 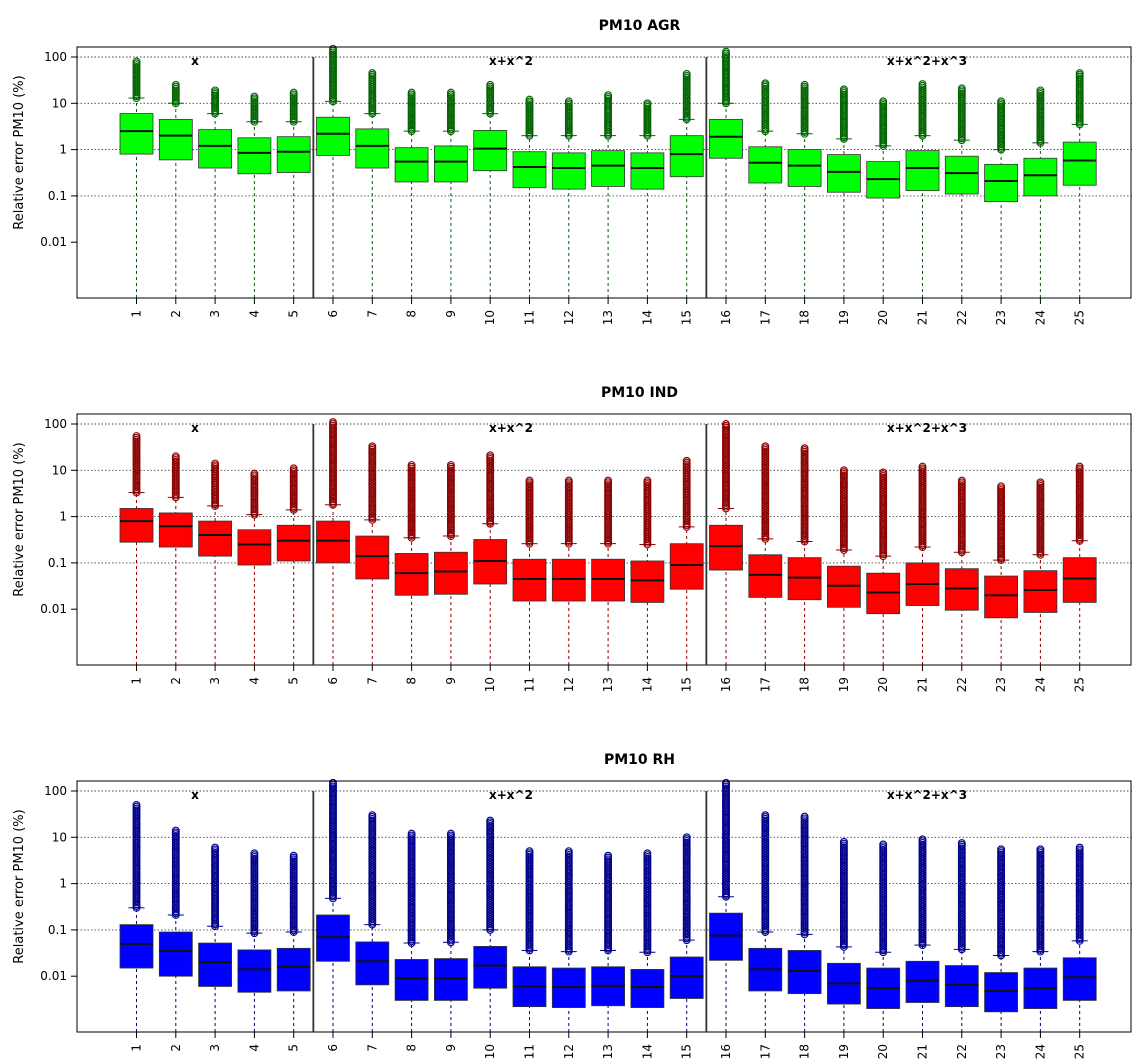 I want to click on x-tick-label: 17, so click(x=765, y=684).